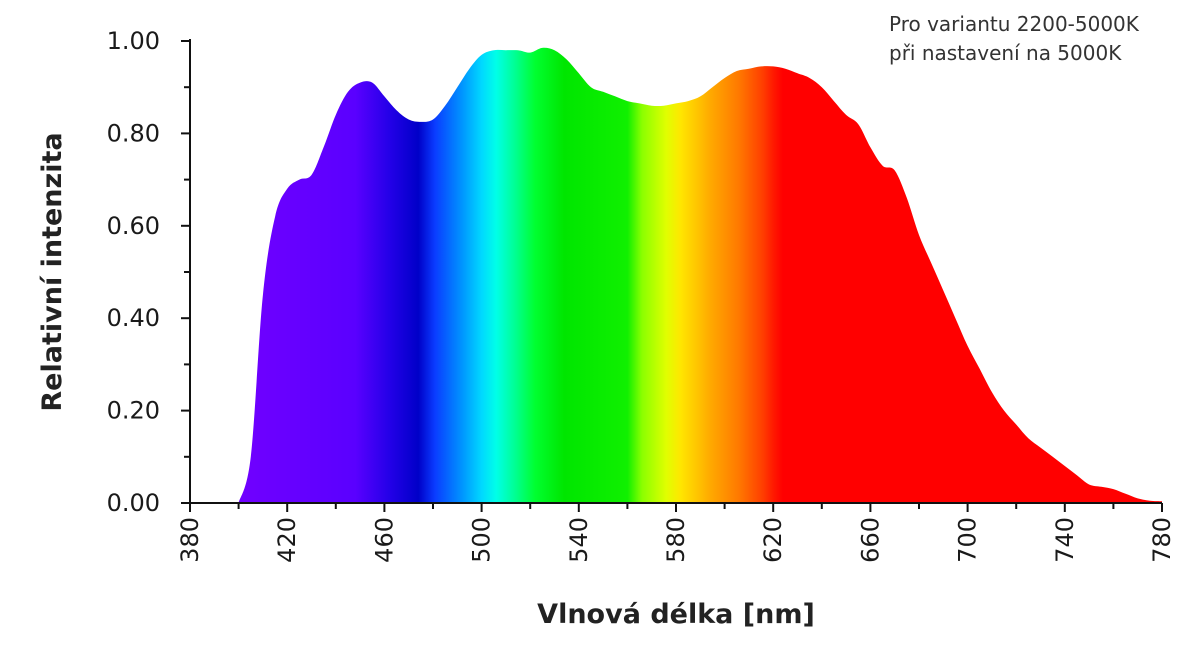 Image resolution: width=1200 pixels, height=660 pixels. Describe the element at coordinates (676, 614) in the screenshot. I see `x-axis-title: Vlnová délka [nm]` at that location.